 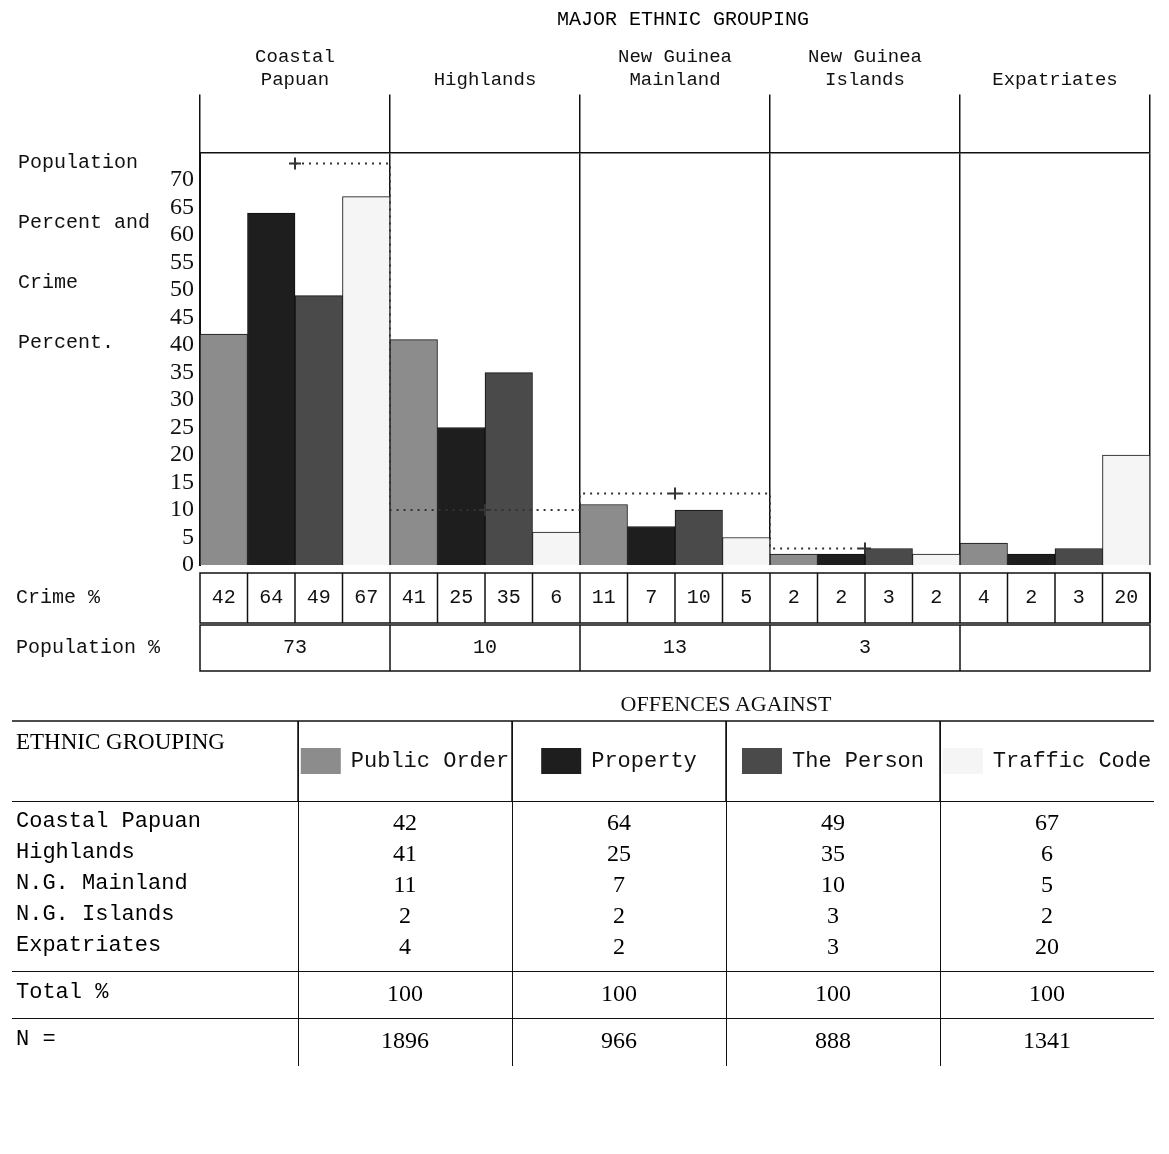 What do you see at coordinates (619, 1040) in the screenshot?
I see `text: 966` at bounding box center [619, 1040].